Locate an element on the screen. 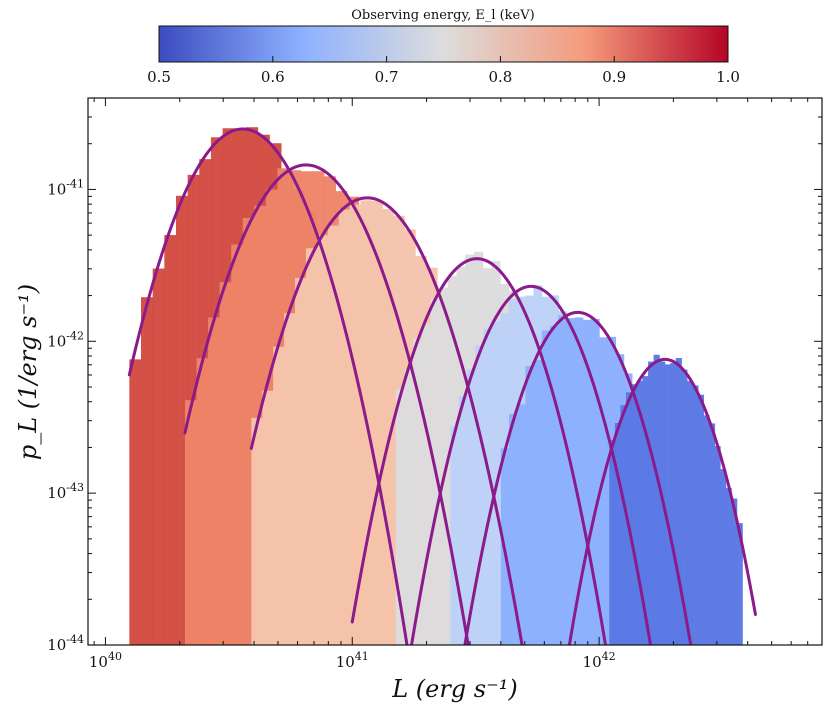 This screenshot has width=831, height=709. colorbar-tick-label: 0.5 is located at coordinates (159, 77).